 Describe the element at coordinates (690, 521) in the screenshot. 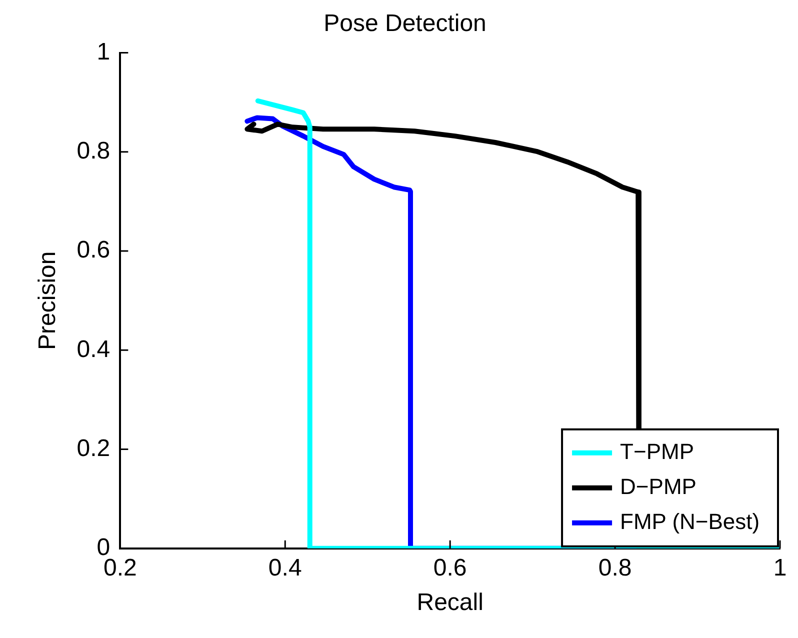

I see `legend-label: FMP (N−Best)` at that location.